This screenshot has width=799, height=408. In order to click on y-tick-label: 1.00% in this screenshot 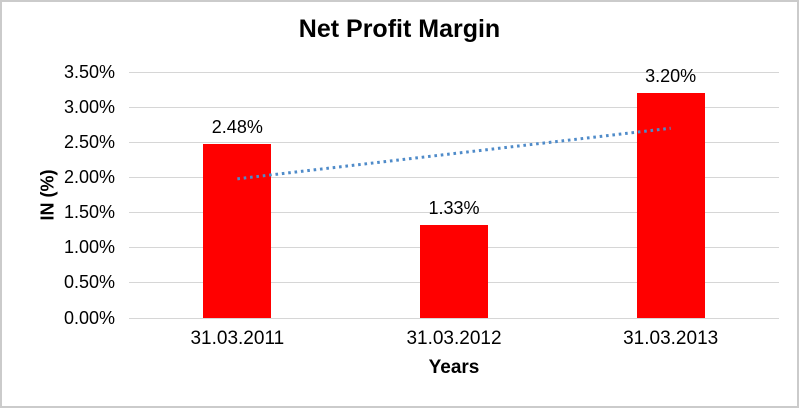, I will do `click(89, 247)`.